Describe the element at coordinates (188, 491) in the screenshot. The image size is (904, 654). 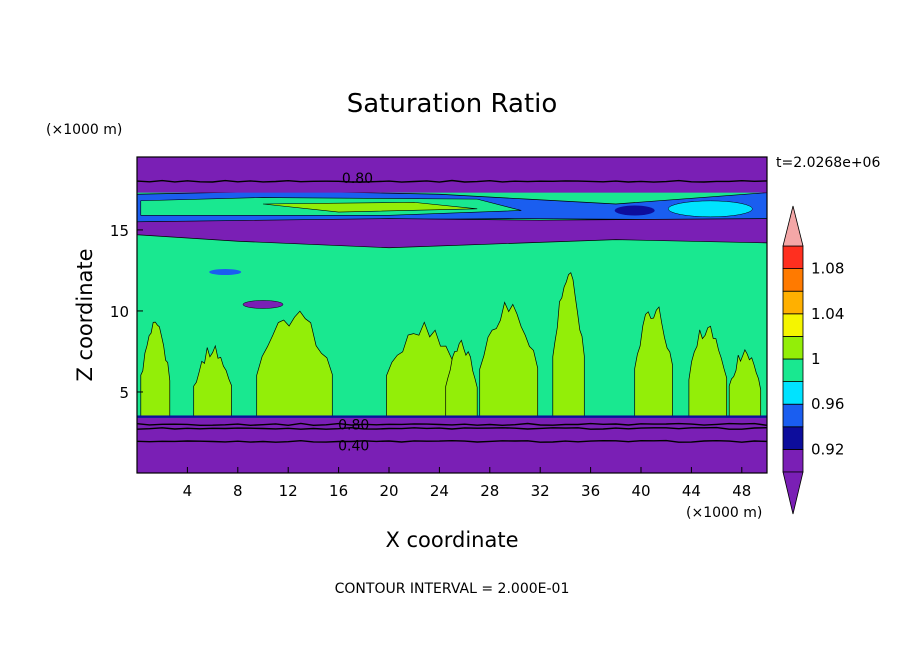
I see `x-tick-label: 4` at that location.